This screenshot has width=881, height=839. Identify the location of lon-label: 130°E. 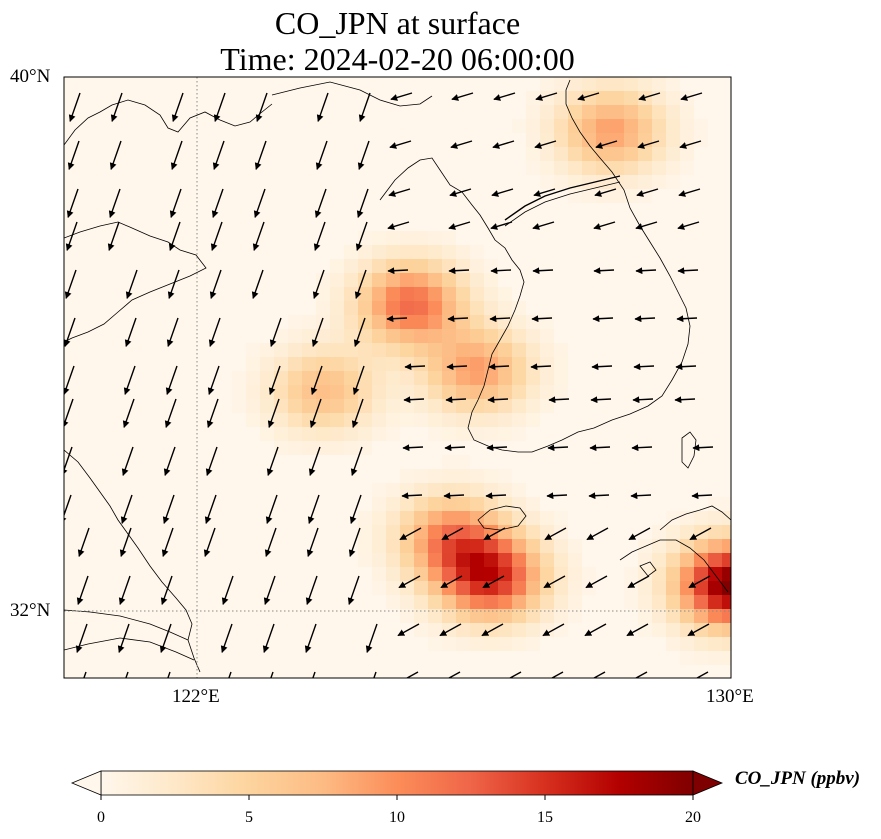
(730, 696).